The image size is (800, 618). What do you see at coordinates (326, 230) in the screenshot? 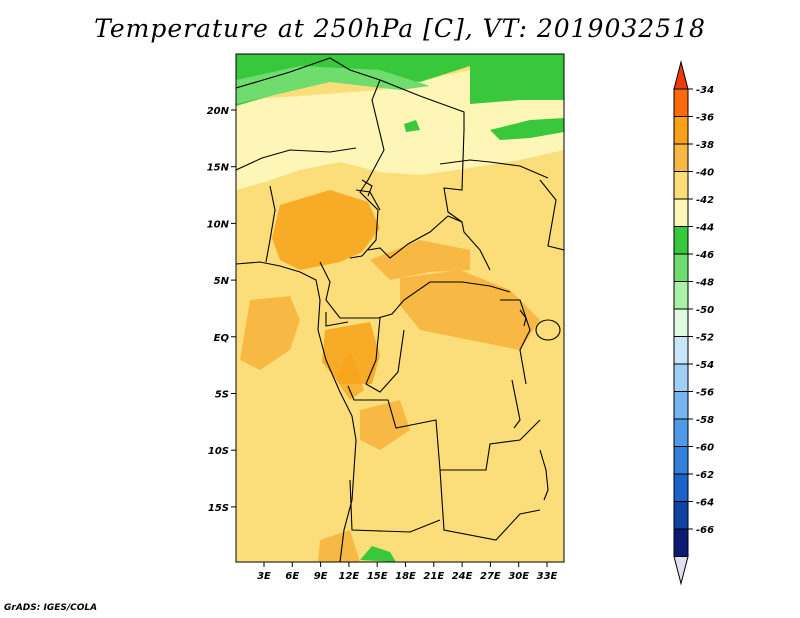
I see `field-orange-nigeria` at bounding box center [326, 230].